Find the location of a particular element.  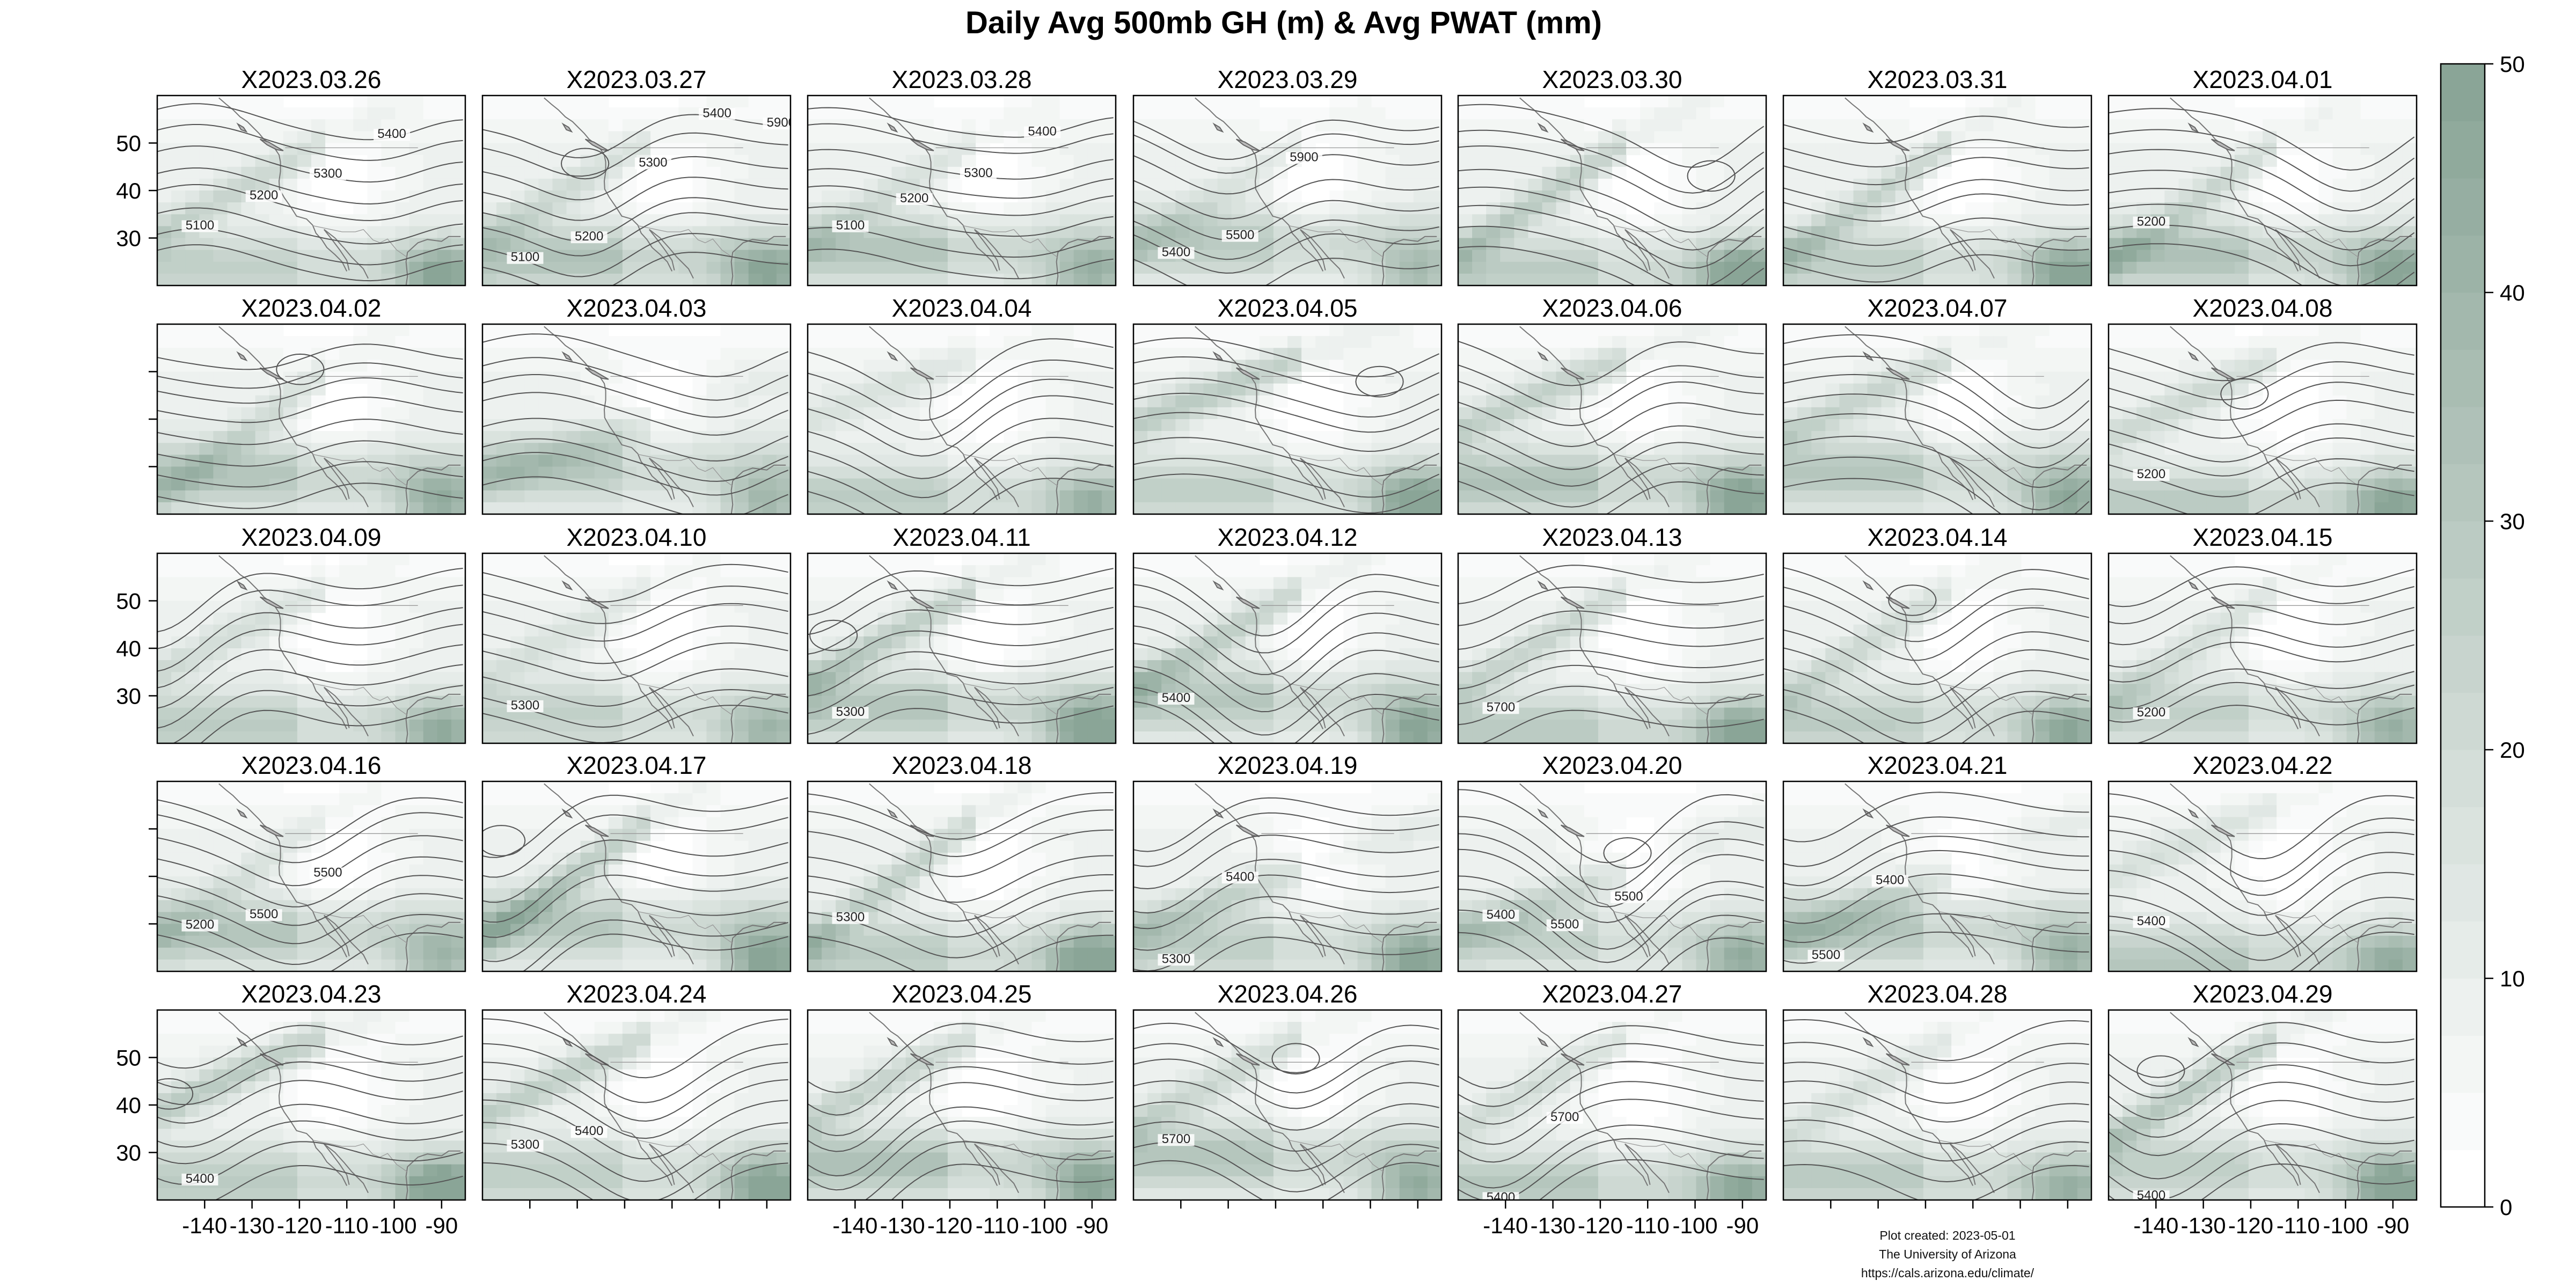

panel-frame is located at coordinates (1287, 419).